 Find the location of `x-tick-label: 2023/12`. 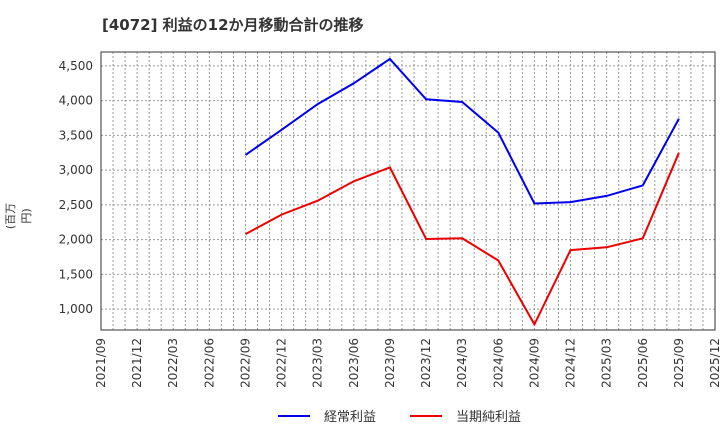

x-tick-label: 2023/12 is located at coordinates (426, 363).